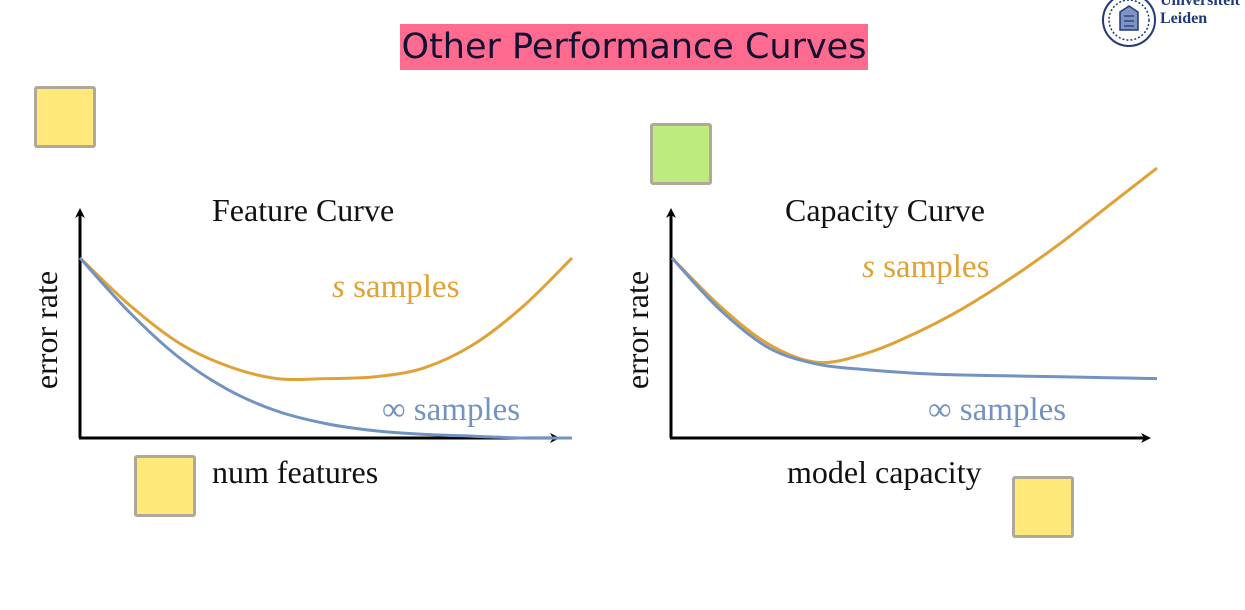 The image size is (1245, 610). I want to click on x-axis-label: num features, so click(295, 472).